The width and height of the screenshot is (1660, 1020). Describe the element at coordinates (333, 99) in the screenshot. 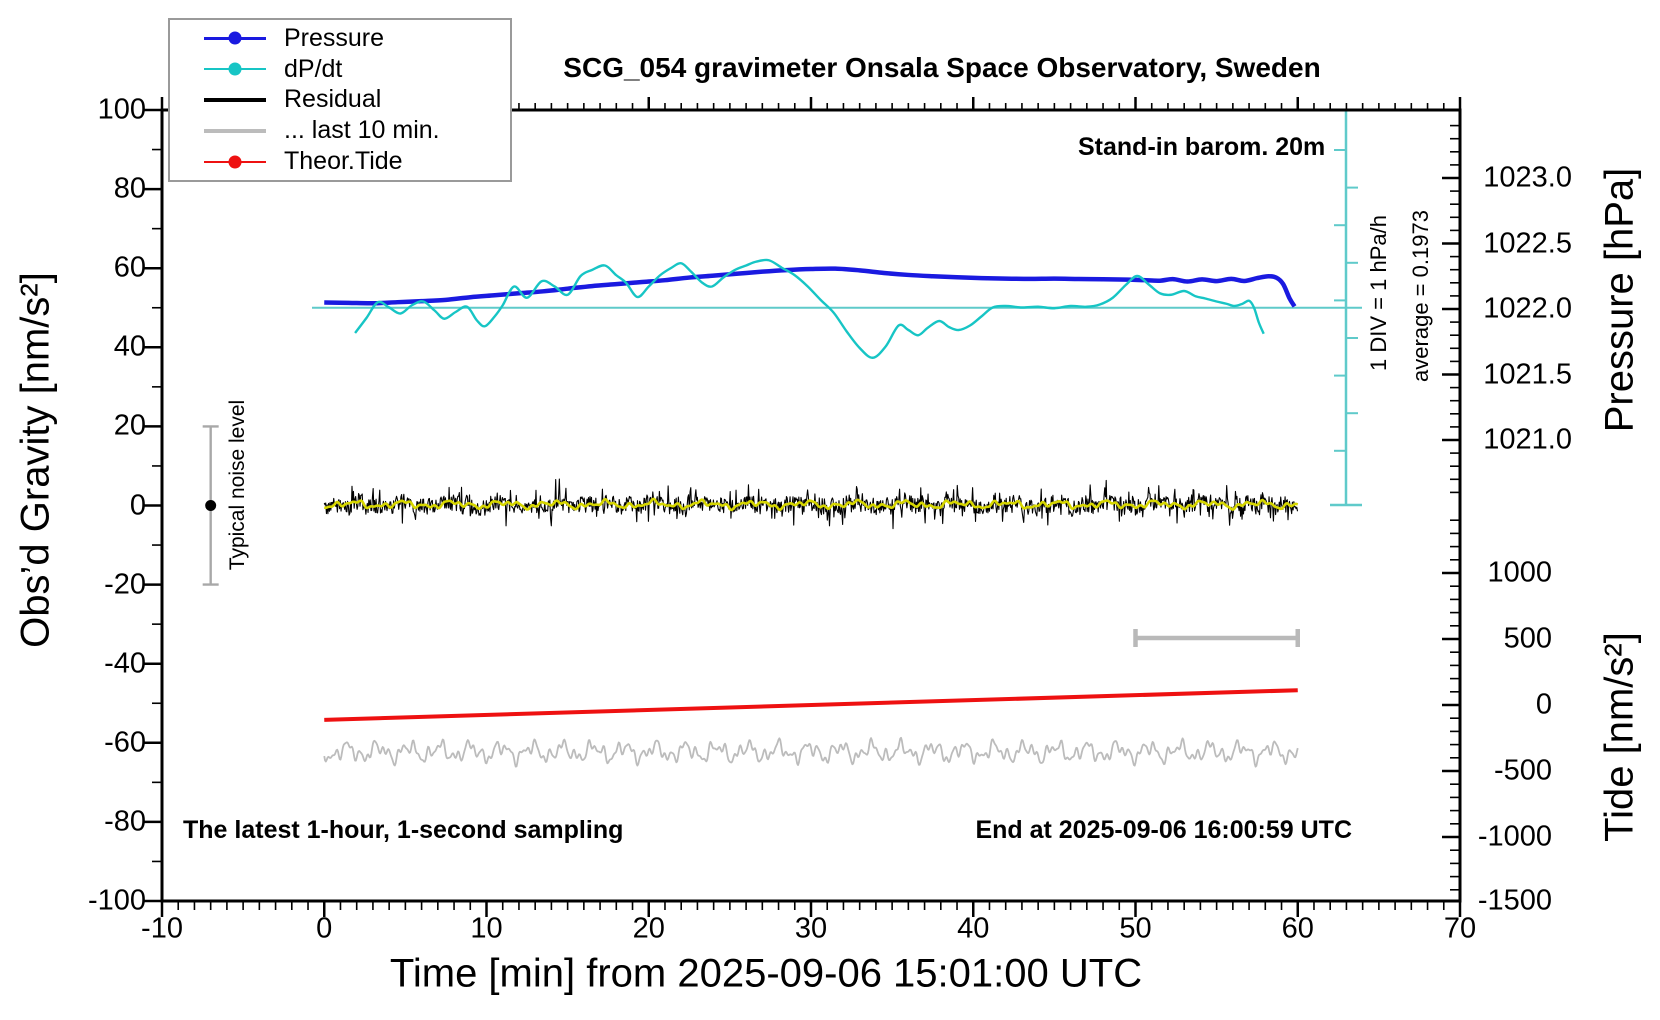

I see `legend-label: Residual` at that location.